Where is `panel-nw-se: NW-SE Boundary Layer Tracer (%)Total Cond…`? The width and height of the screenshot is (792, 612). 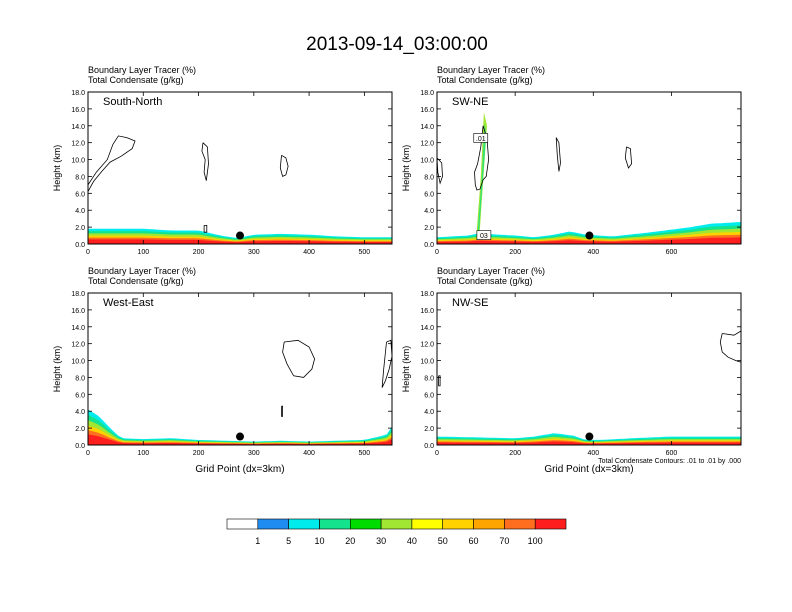
panel-nw-se: NW-SE Boundary Layer Tracer (%)Total Cond… is located at coordinates (571, 370).